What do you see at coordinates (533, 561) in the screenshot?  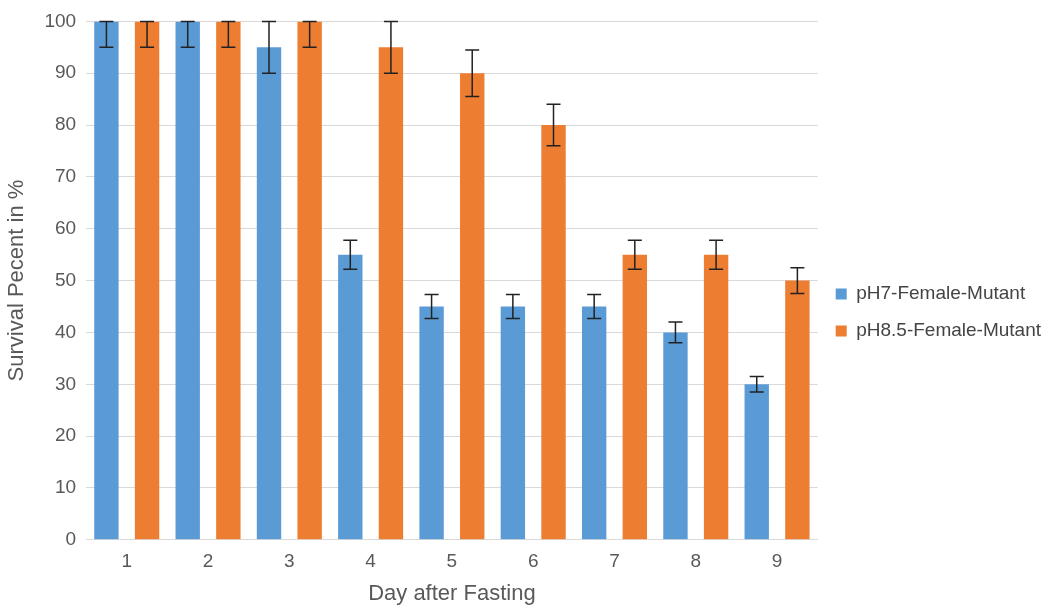 I see `x-tick-label: 6` at bounding box center [533, 561].